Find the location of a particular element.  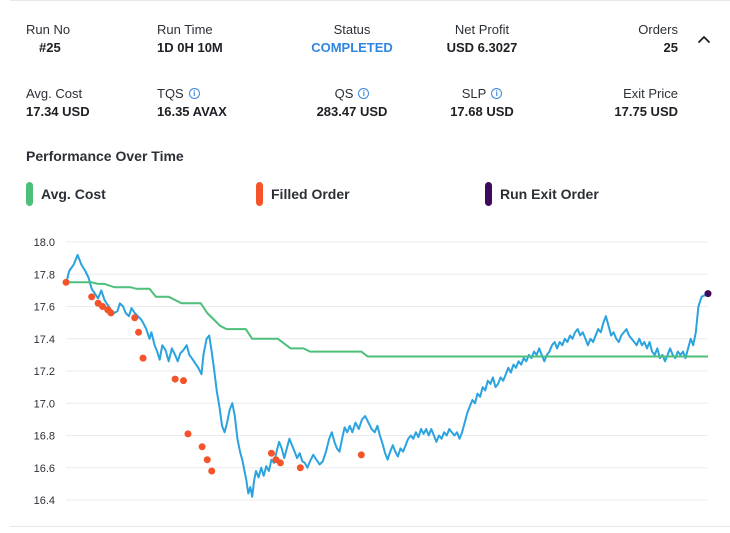

status-label: Status is located at coordinates (352, 29).